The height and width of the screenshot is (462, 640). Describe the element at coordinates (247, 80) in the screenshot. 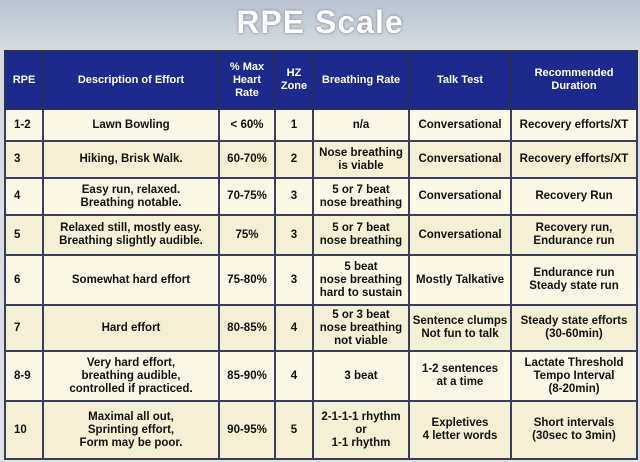

I see `header-max-heart-rate: % Max Heart Rate` at that location.